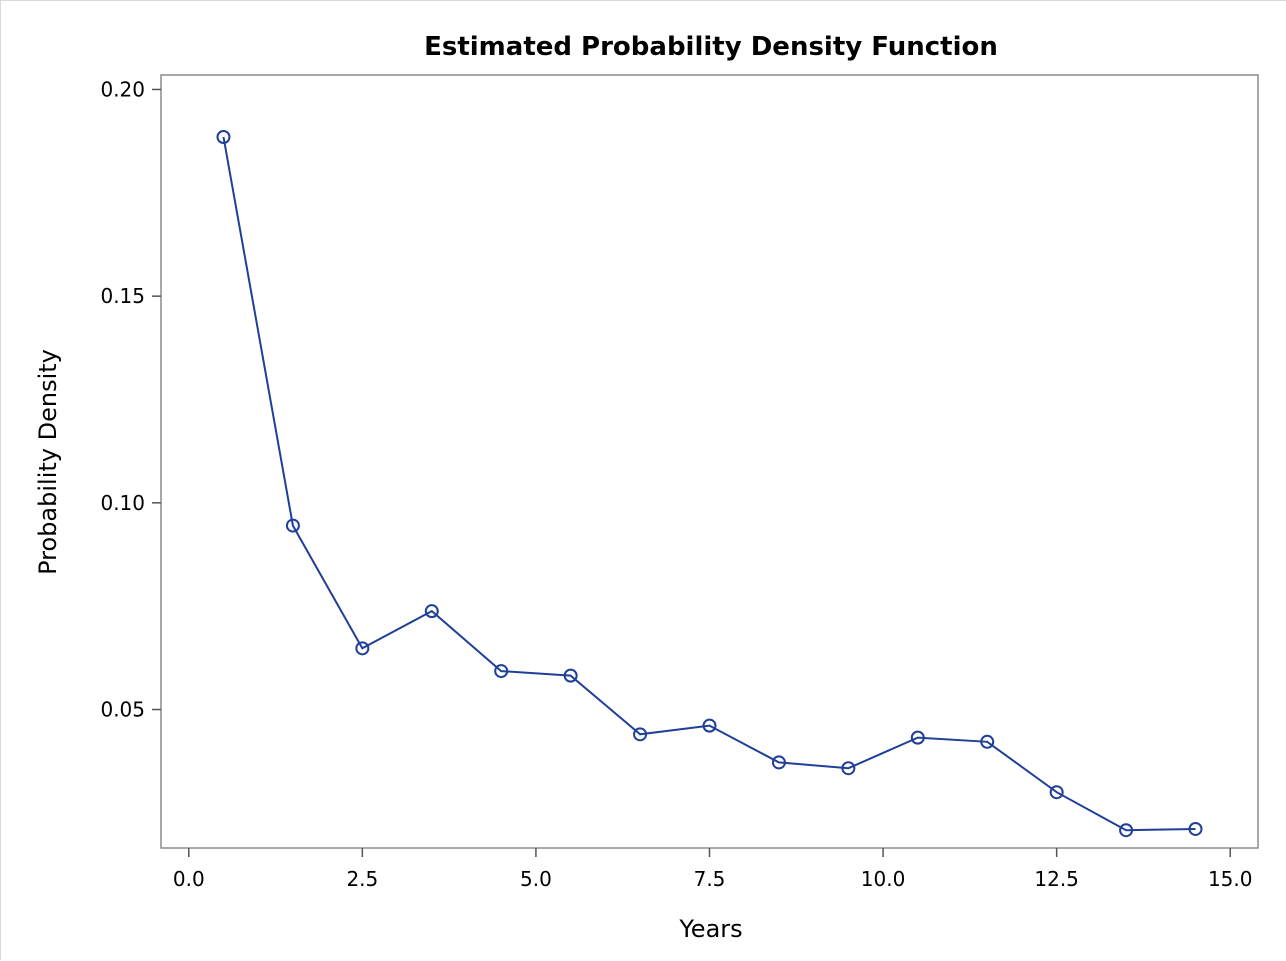 This screenshot has height=961, width=1286. Describe the element at coordinates (48, 462) in the screenshot. I see `y-axis-title: Probability Density` at that location.